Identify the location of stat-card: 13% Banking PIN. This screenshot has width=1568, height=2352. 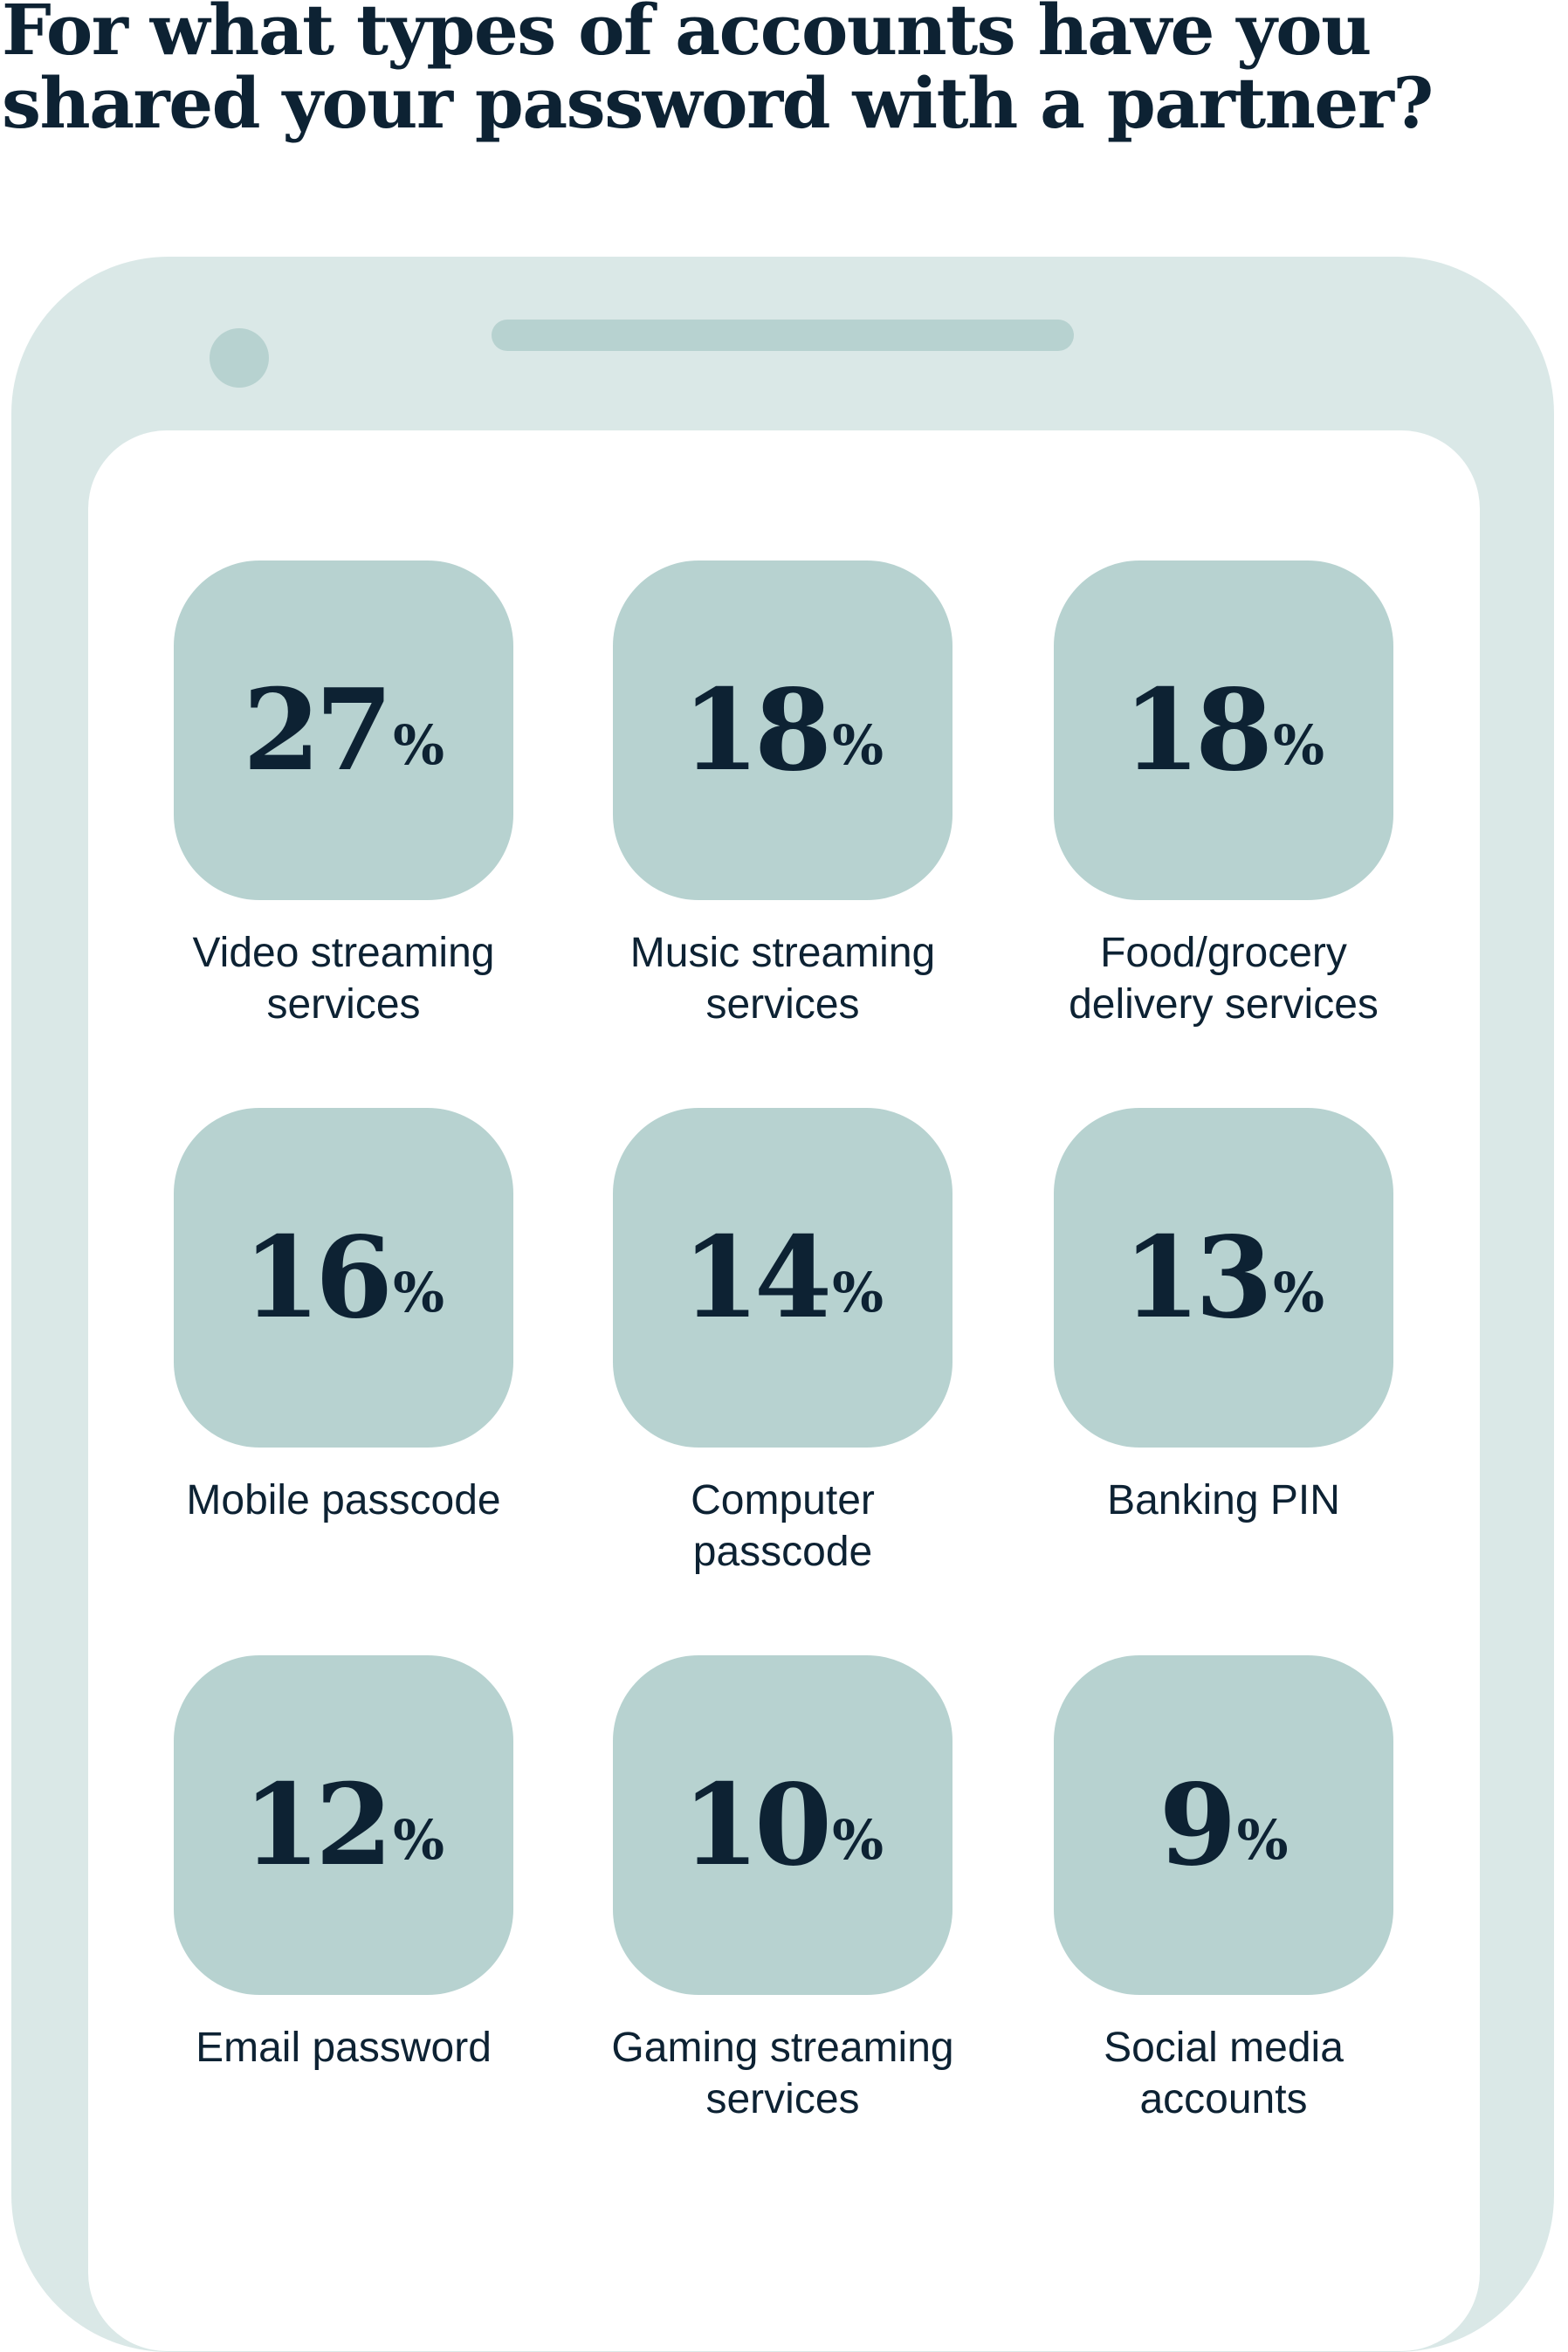
(1224, 1315).